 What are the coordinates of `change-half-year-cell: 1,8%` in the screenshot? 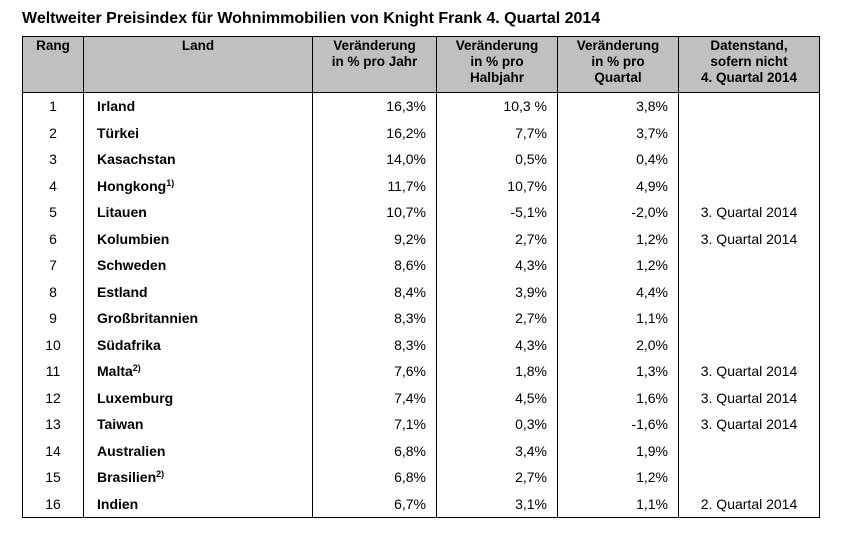 It's located at (497, 371).